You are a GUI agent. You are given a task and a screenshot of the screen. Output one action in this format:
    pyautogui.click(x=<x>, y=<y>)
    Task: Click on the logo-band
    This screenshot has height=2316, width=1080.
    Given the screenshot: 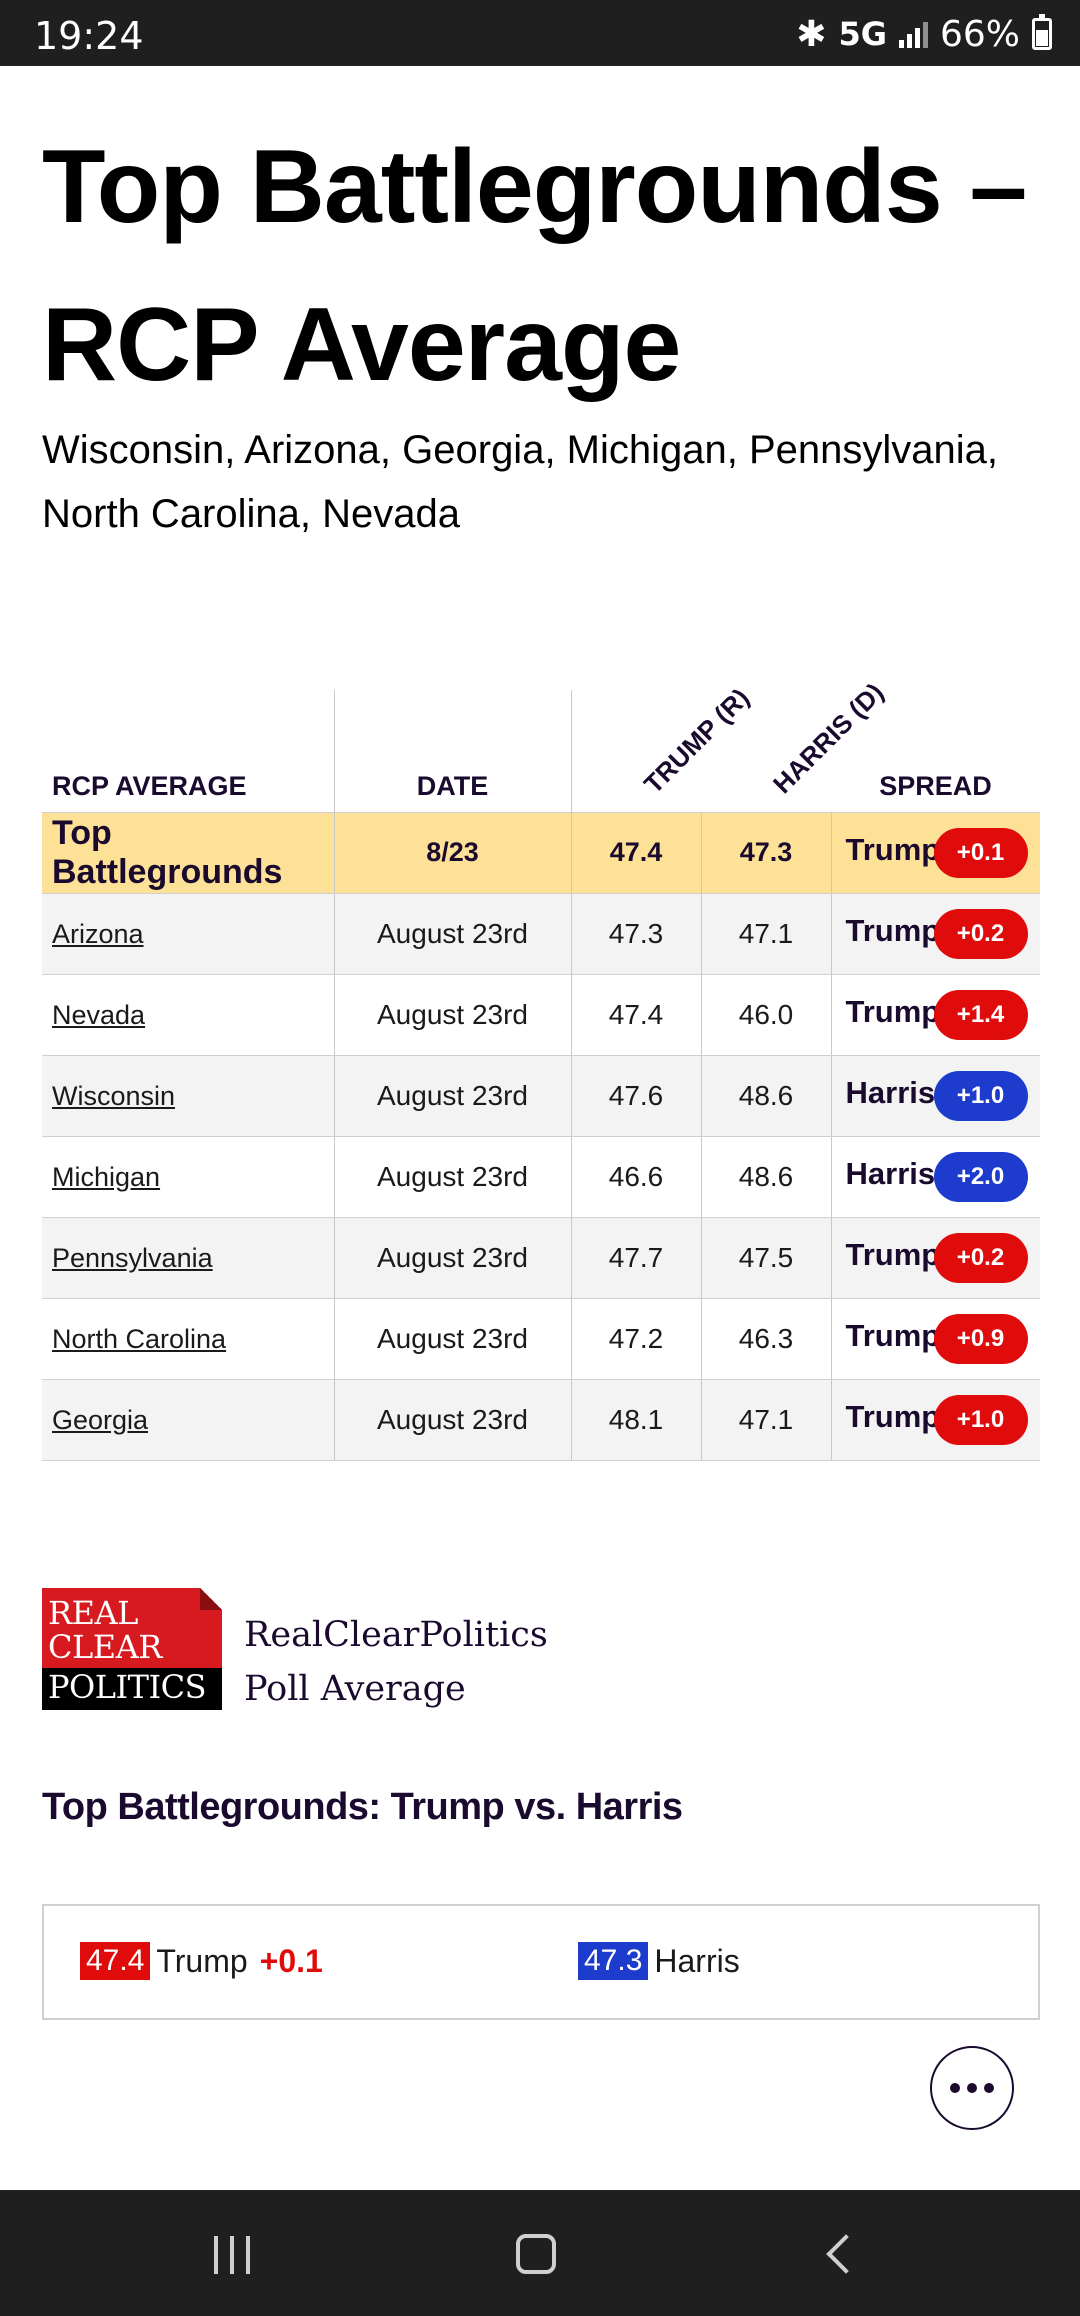 What is the action you would take?
    pyautogui.click(x=132, y=1689)
    